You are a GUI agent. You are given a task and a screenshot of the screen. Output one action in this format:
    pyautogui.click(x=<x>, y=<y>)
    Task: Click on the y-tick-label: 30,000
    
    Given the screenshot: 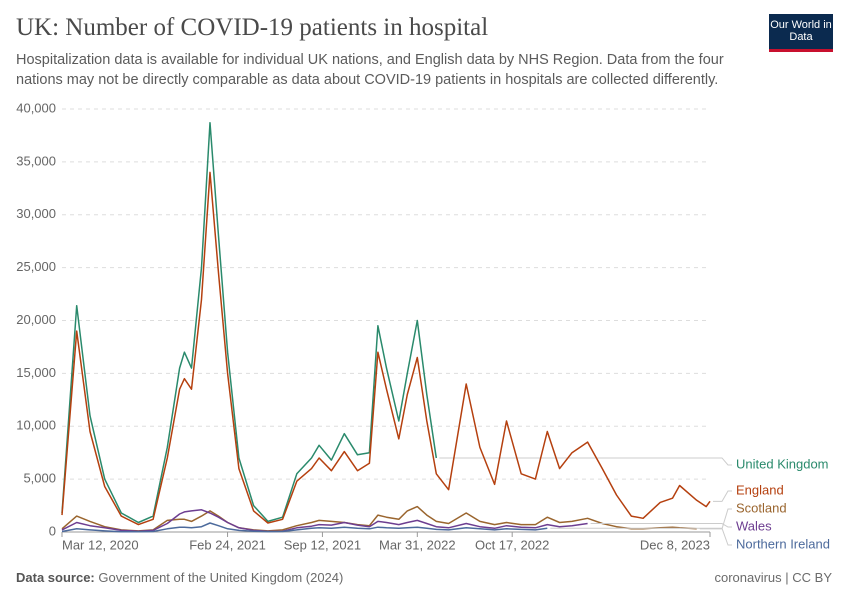 What is the action you would take?
    pyautogui.click(x=36, y=213)
    